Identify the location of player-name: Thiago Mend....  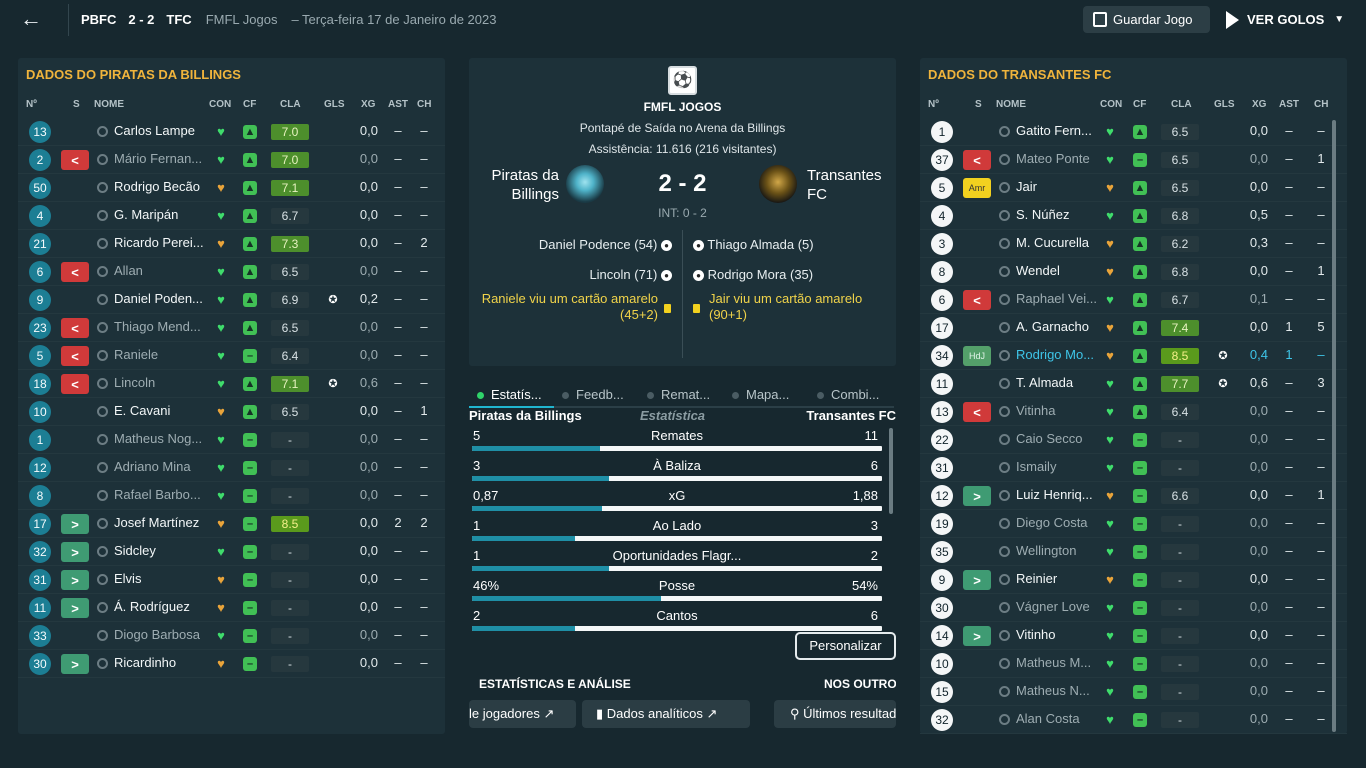
(157, 326).